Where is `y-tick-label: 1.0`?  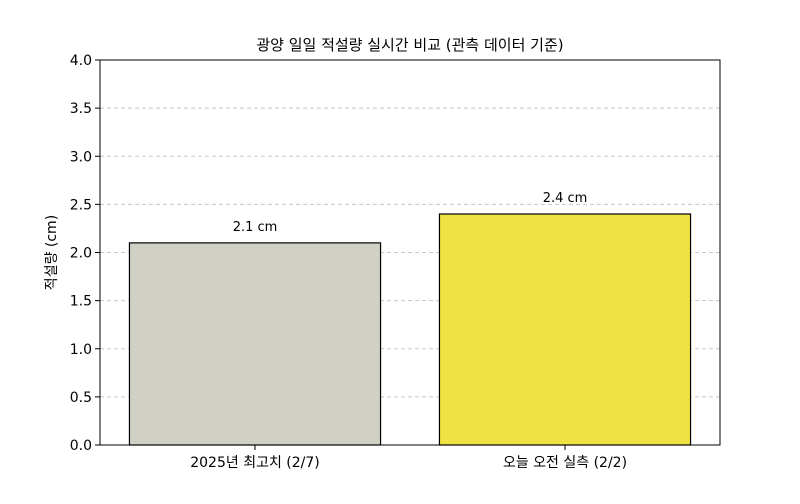
y-tick-label: 1.0 is located at coordinates (81, 350).